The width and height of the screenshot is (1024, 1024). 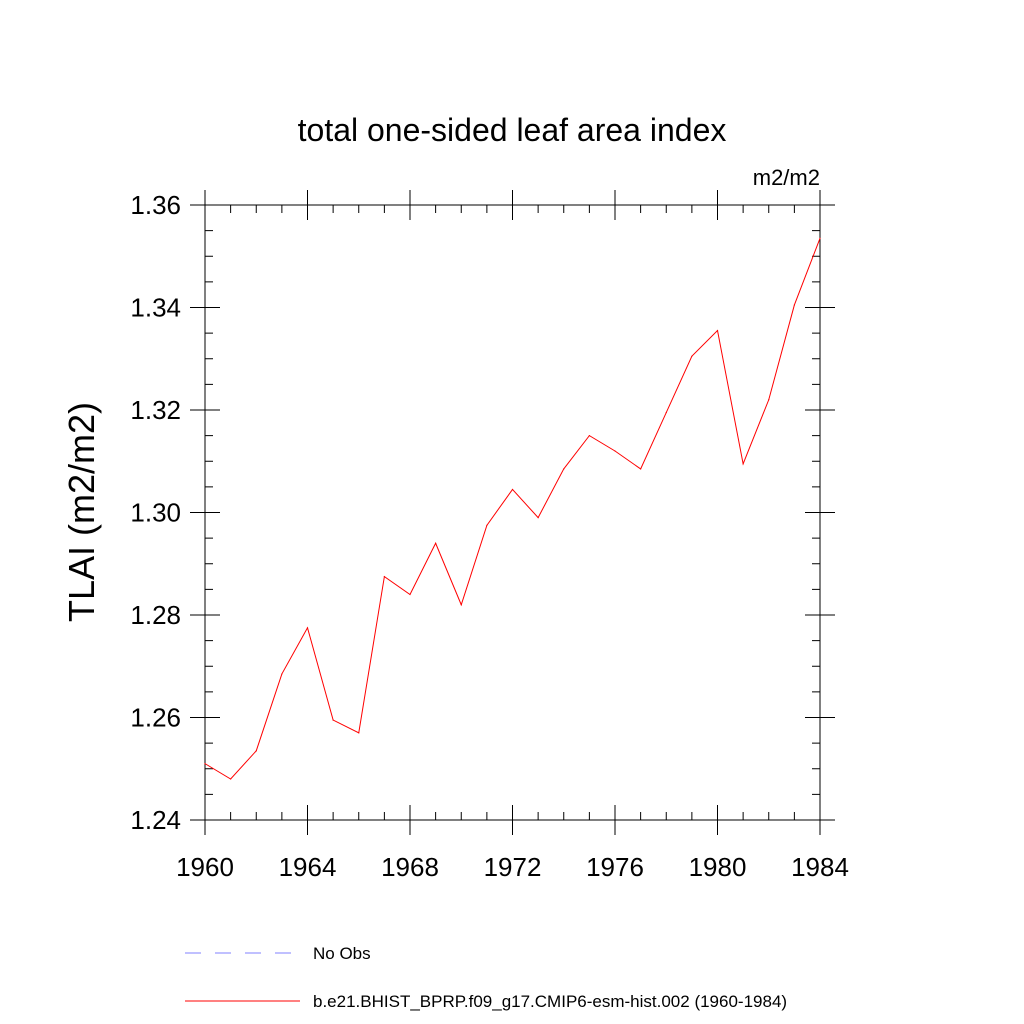 I want to click on x-tick-label: 1976, so click(x=615, y=867).